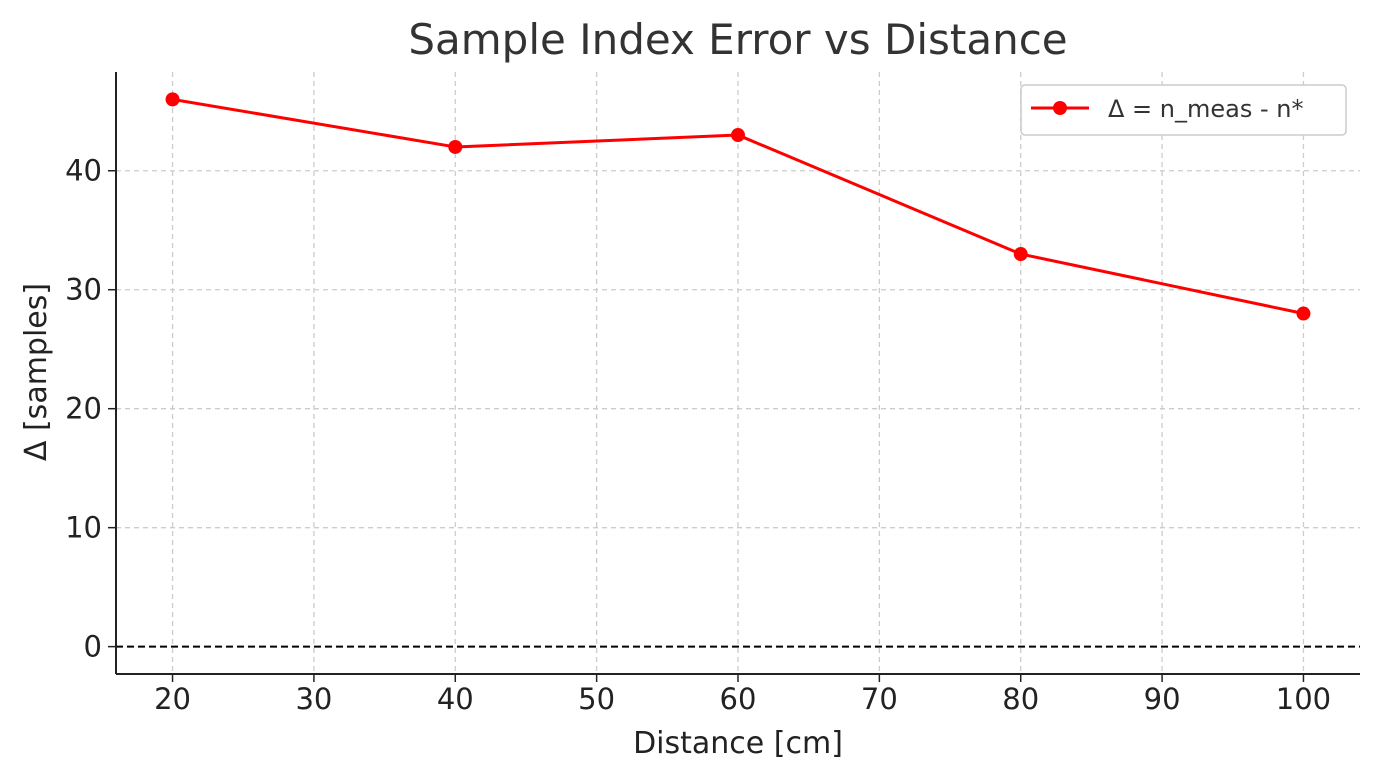 This screenshot has height=784, width=1380. I want to click on y-tick-label: 30, so click(83, 290).